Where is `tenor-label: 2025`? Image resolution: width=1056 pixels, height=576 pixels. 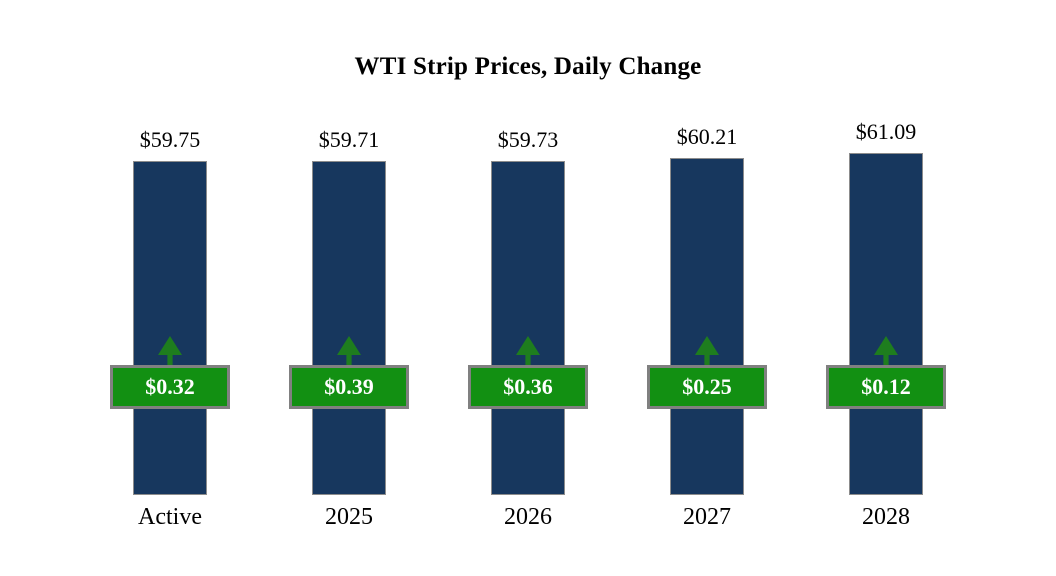 tenor-label: 2025 is located at coordinates (349, 517).